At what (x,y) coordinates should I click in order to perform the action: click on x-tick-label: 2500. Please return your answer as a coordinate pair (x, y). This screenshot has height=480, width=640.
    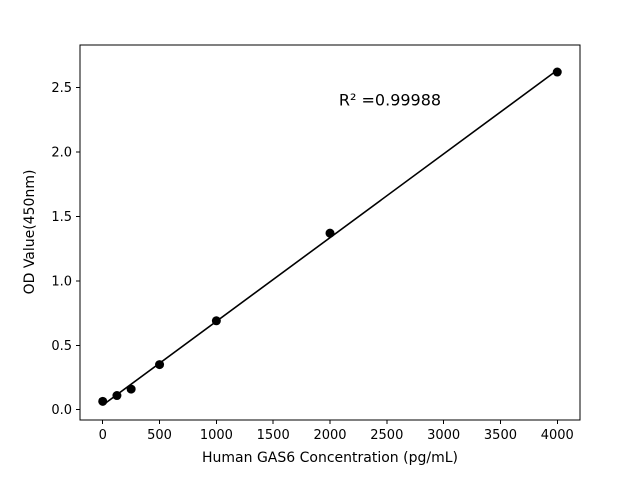
    Looking at the image, I should click on (386, 435).